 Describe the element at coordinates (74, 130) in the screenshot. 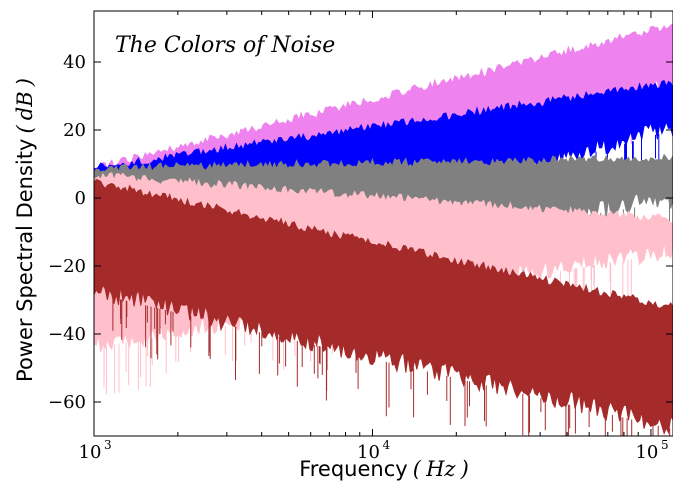

I see `y-tick-label: 20` at that location.